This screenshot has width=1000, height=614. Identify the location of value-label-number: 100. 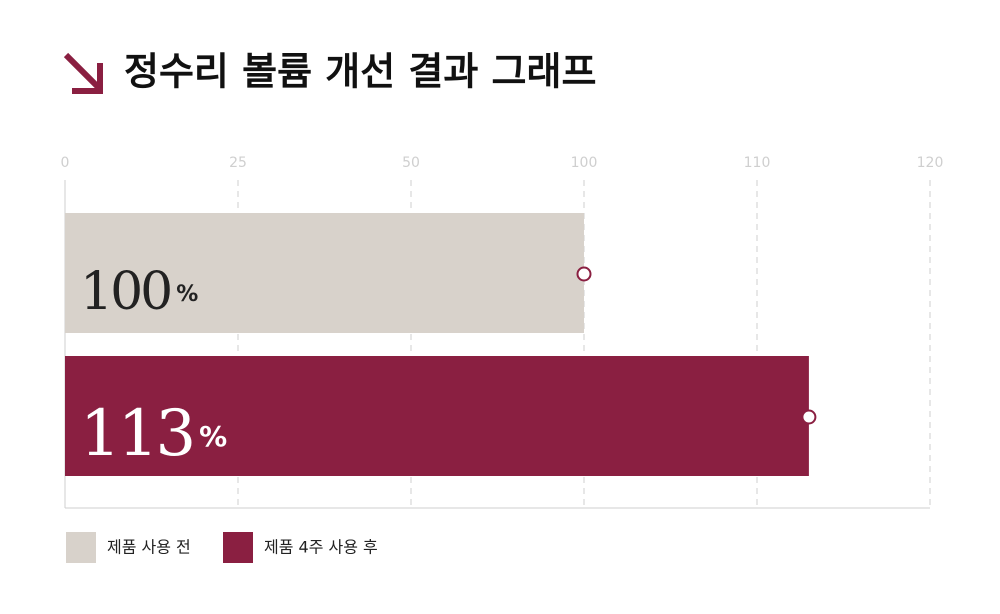
(125, 292).